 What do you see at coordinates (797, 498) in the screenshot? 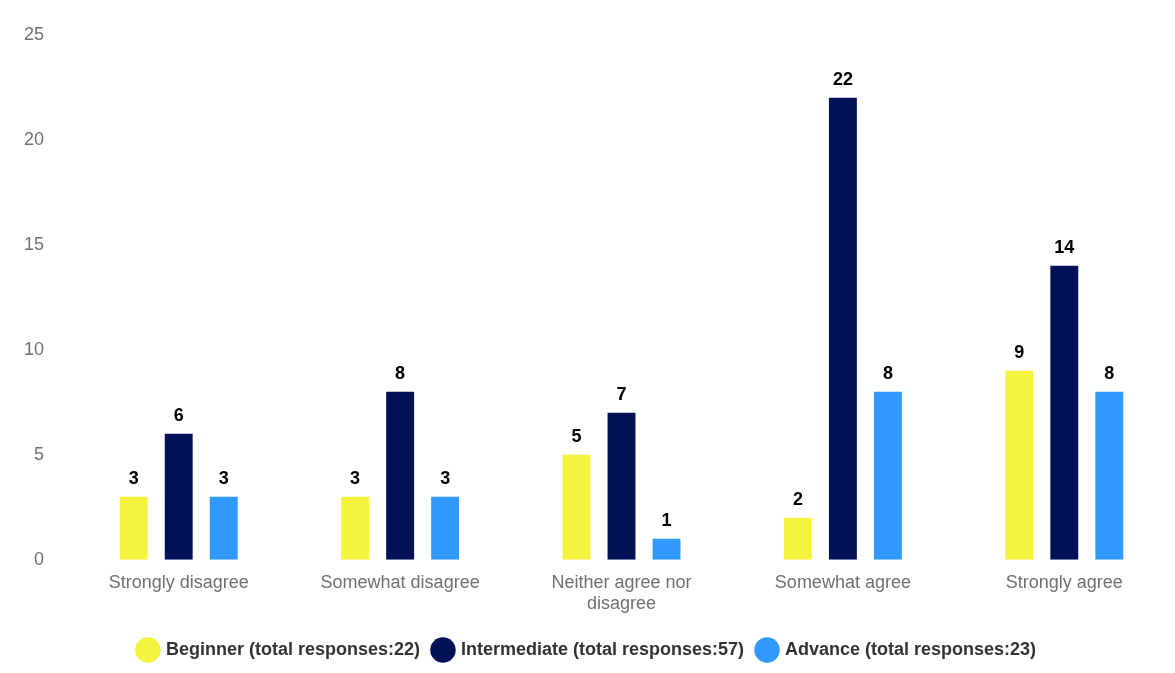
I see `data-label: 2` at bounding box center [797, 498].